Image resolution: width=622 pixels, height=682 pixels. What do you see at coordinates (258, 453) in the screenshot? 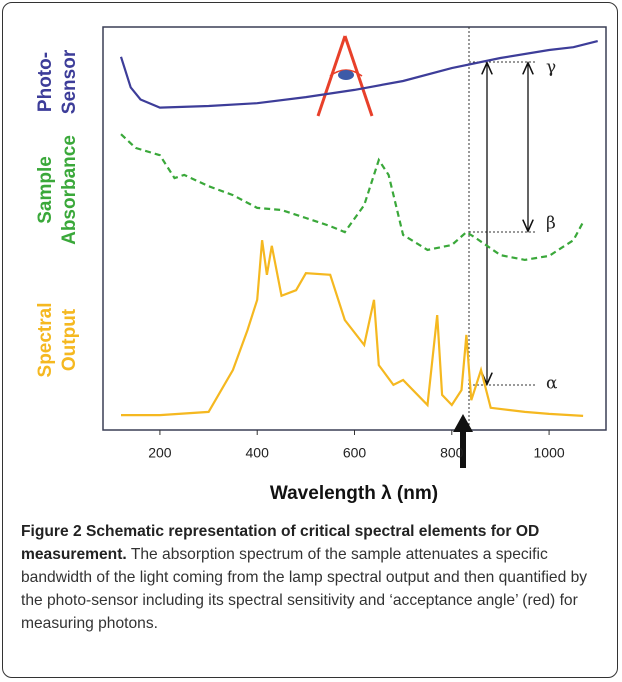
I see `x-tick-label: 400` at bounding box center [258, 453].